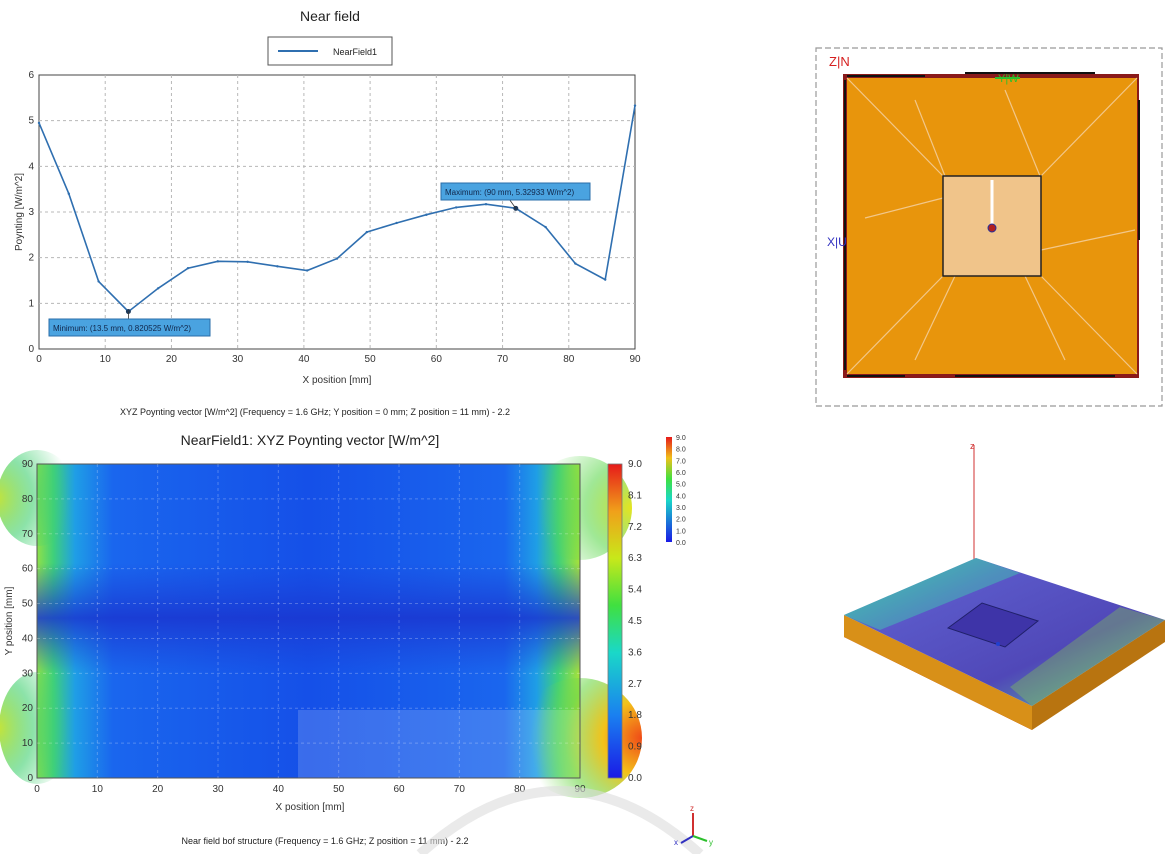  I want to click on mini-tick-4: 5.0, so click(681, 485).